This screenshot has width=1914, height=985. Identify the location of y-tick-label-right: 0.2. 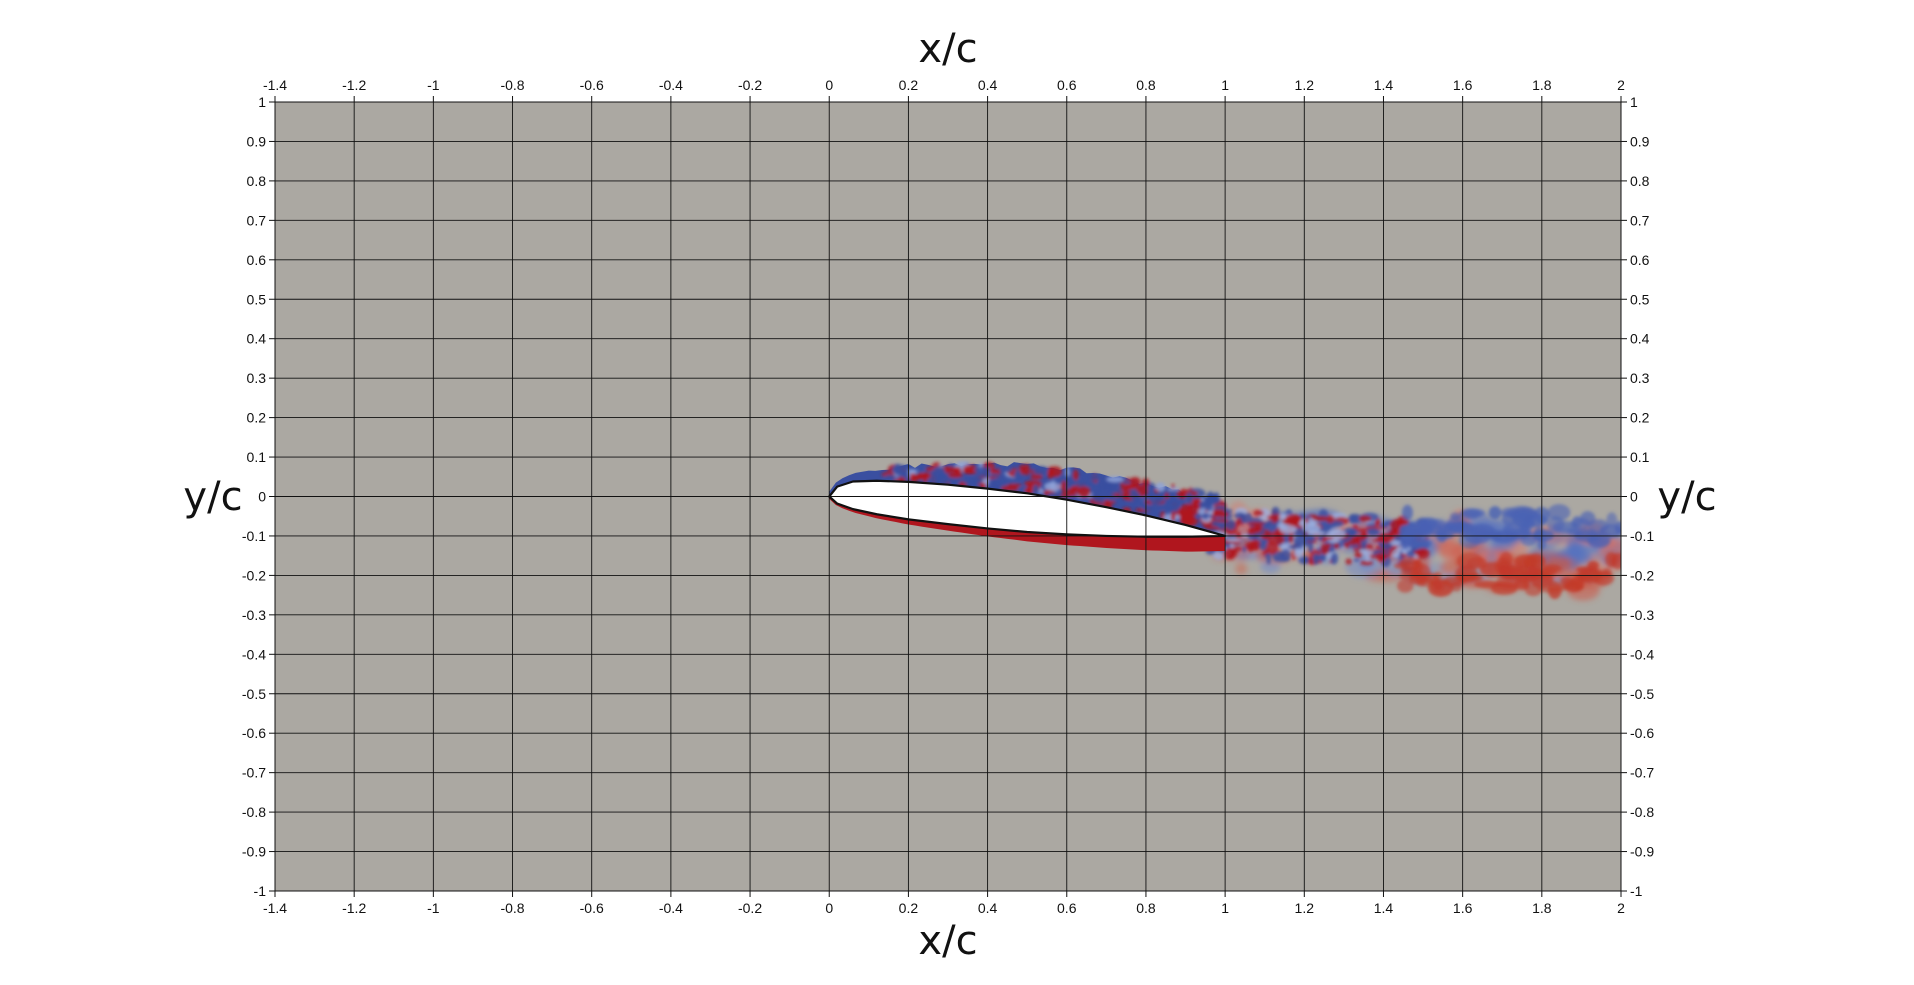
(1640, 418).